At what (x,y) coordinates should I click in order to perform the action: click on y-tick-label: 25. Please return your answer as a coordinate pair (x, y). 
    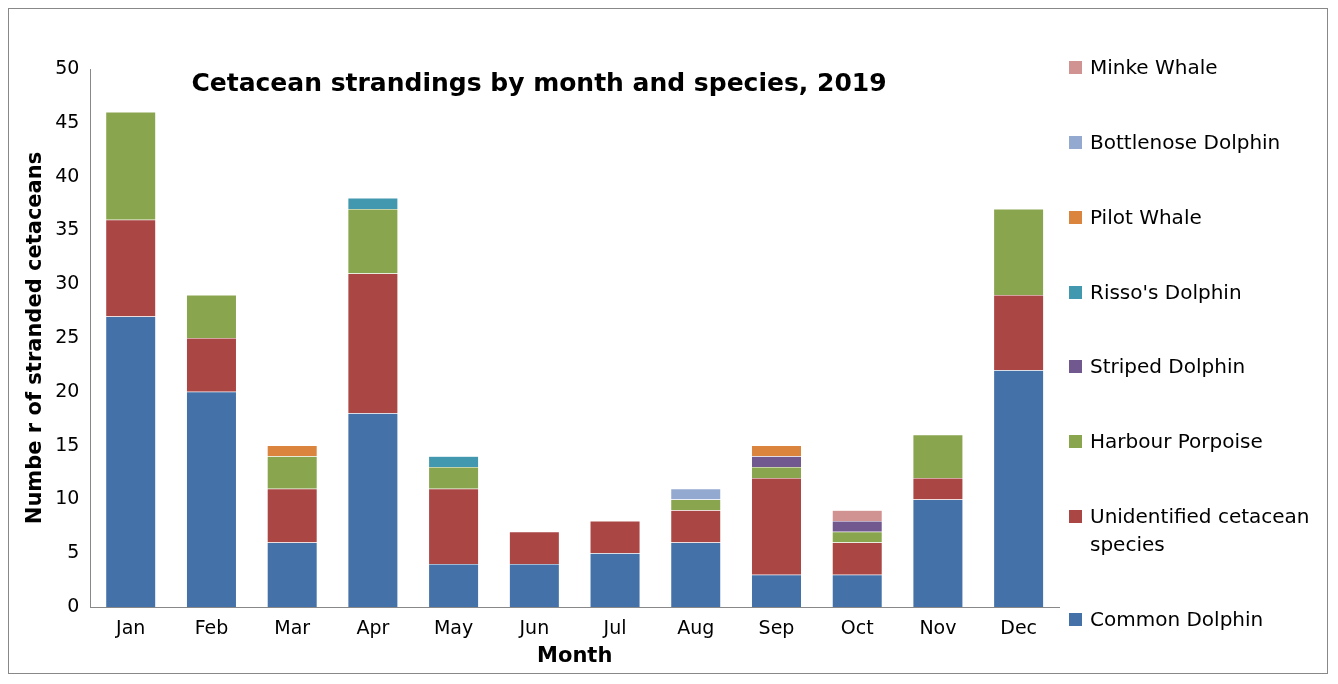
    Looking at the image, I should click on (67, 335).